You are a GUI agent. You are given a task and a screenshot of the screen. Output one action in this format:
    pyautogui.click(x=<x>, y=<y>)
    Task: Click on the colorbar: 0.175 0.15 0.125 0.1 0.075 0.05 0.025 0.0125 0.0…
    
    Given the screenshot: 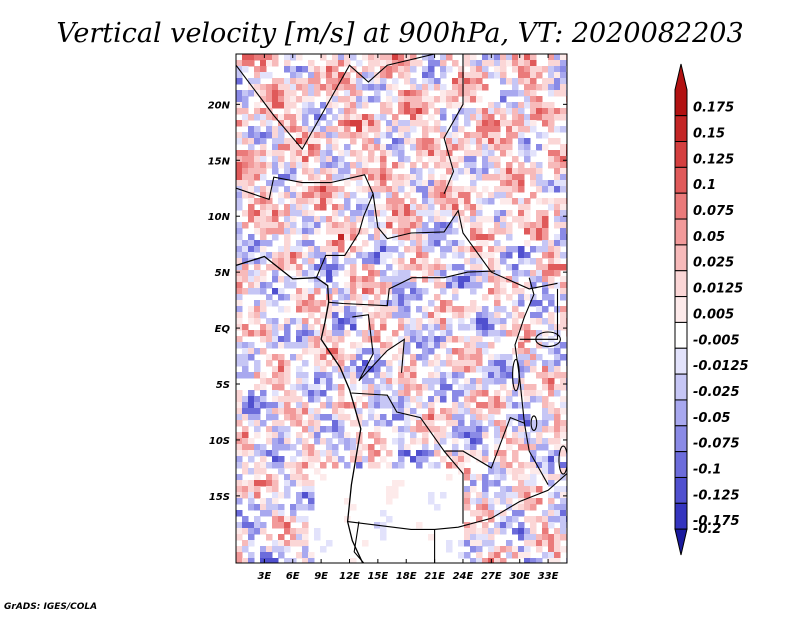 What is the action you would take?
    pyautogui.click(x=711, y=309)
    